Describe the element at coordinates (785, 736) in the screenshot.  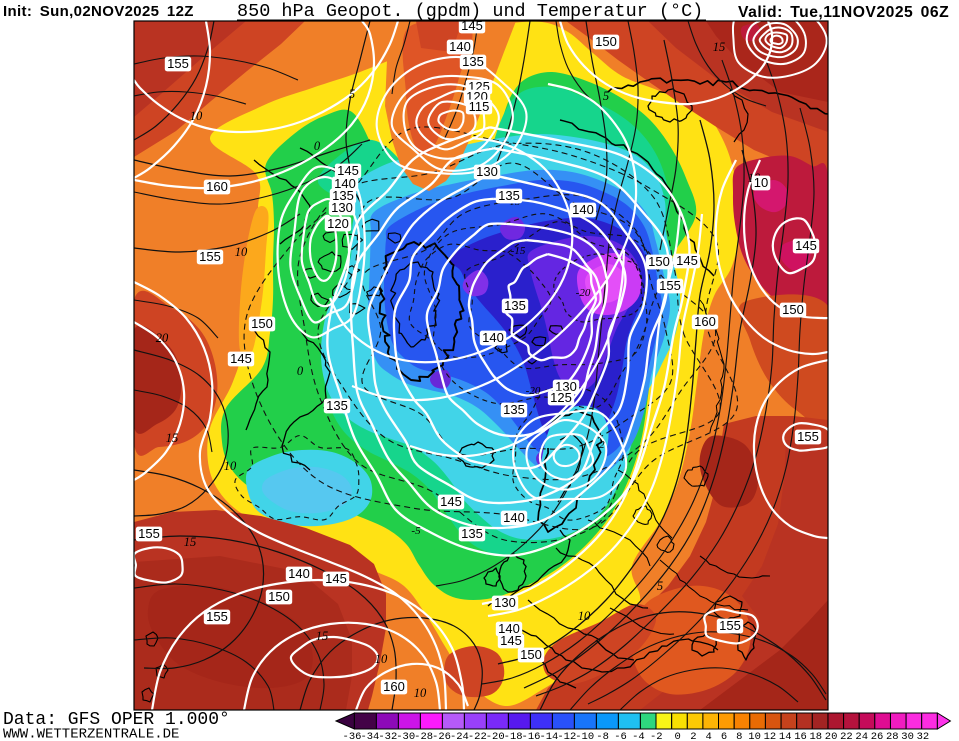
I see `svg-text: 14` at that location.